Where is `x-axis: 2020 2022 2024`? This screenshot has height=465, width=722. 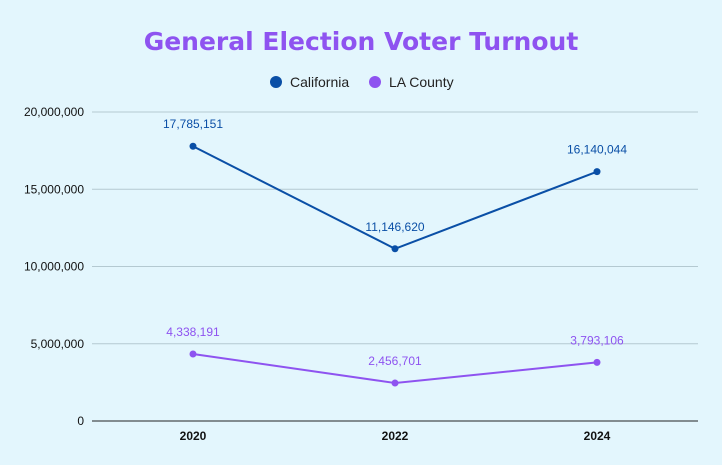
x-axis: 2020 2022 2024 is located at coordinates (395, 431).